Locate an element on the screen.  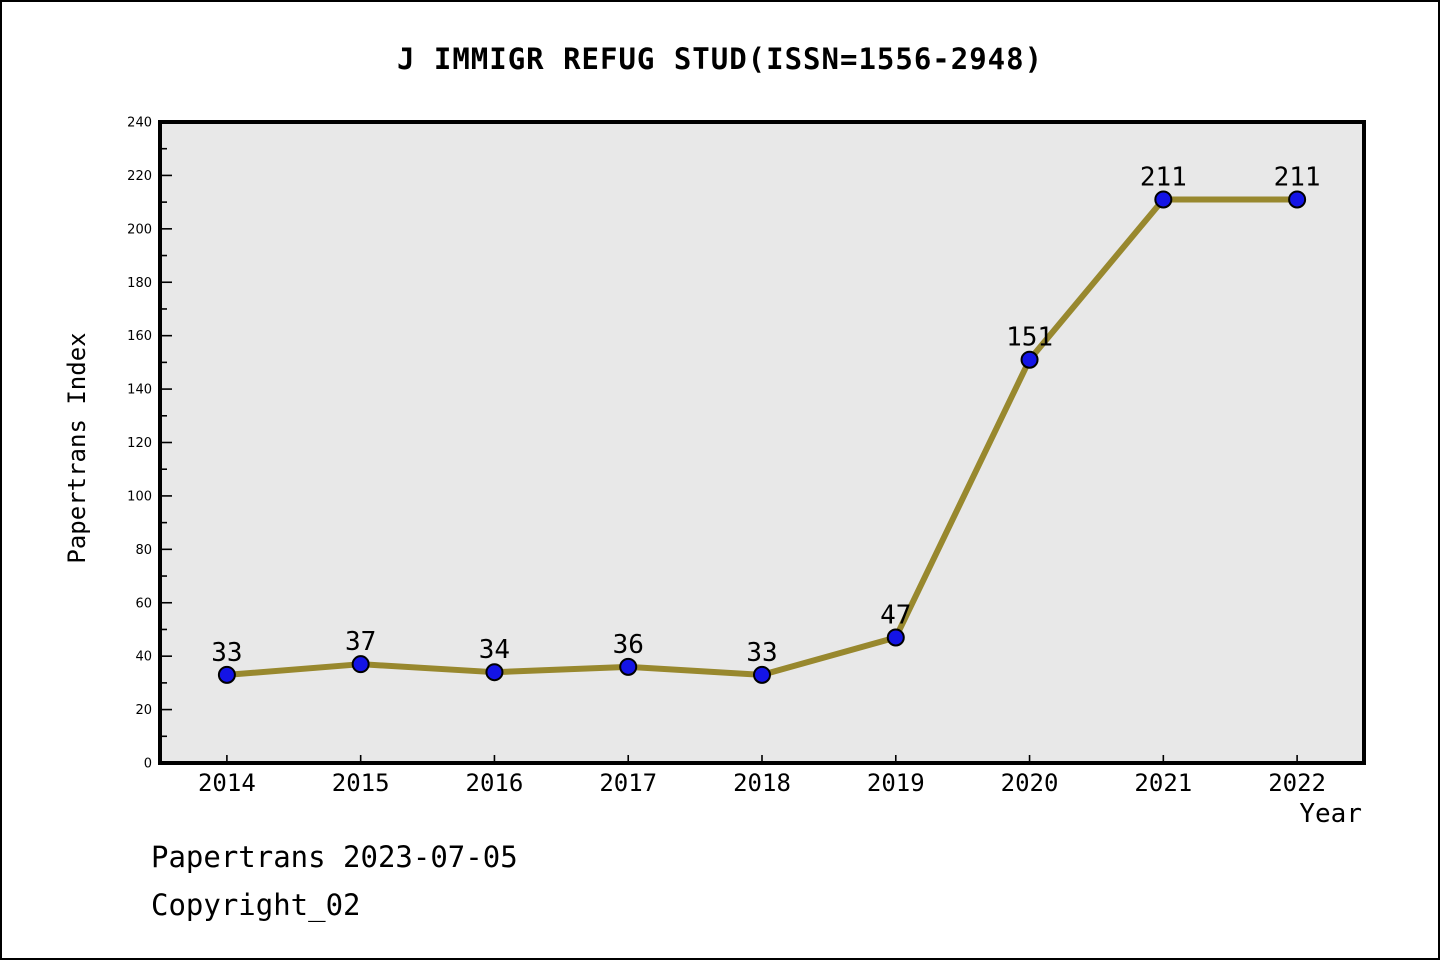
y-tick-label: 0 is located at coordinates (148, 764).